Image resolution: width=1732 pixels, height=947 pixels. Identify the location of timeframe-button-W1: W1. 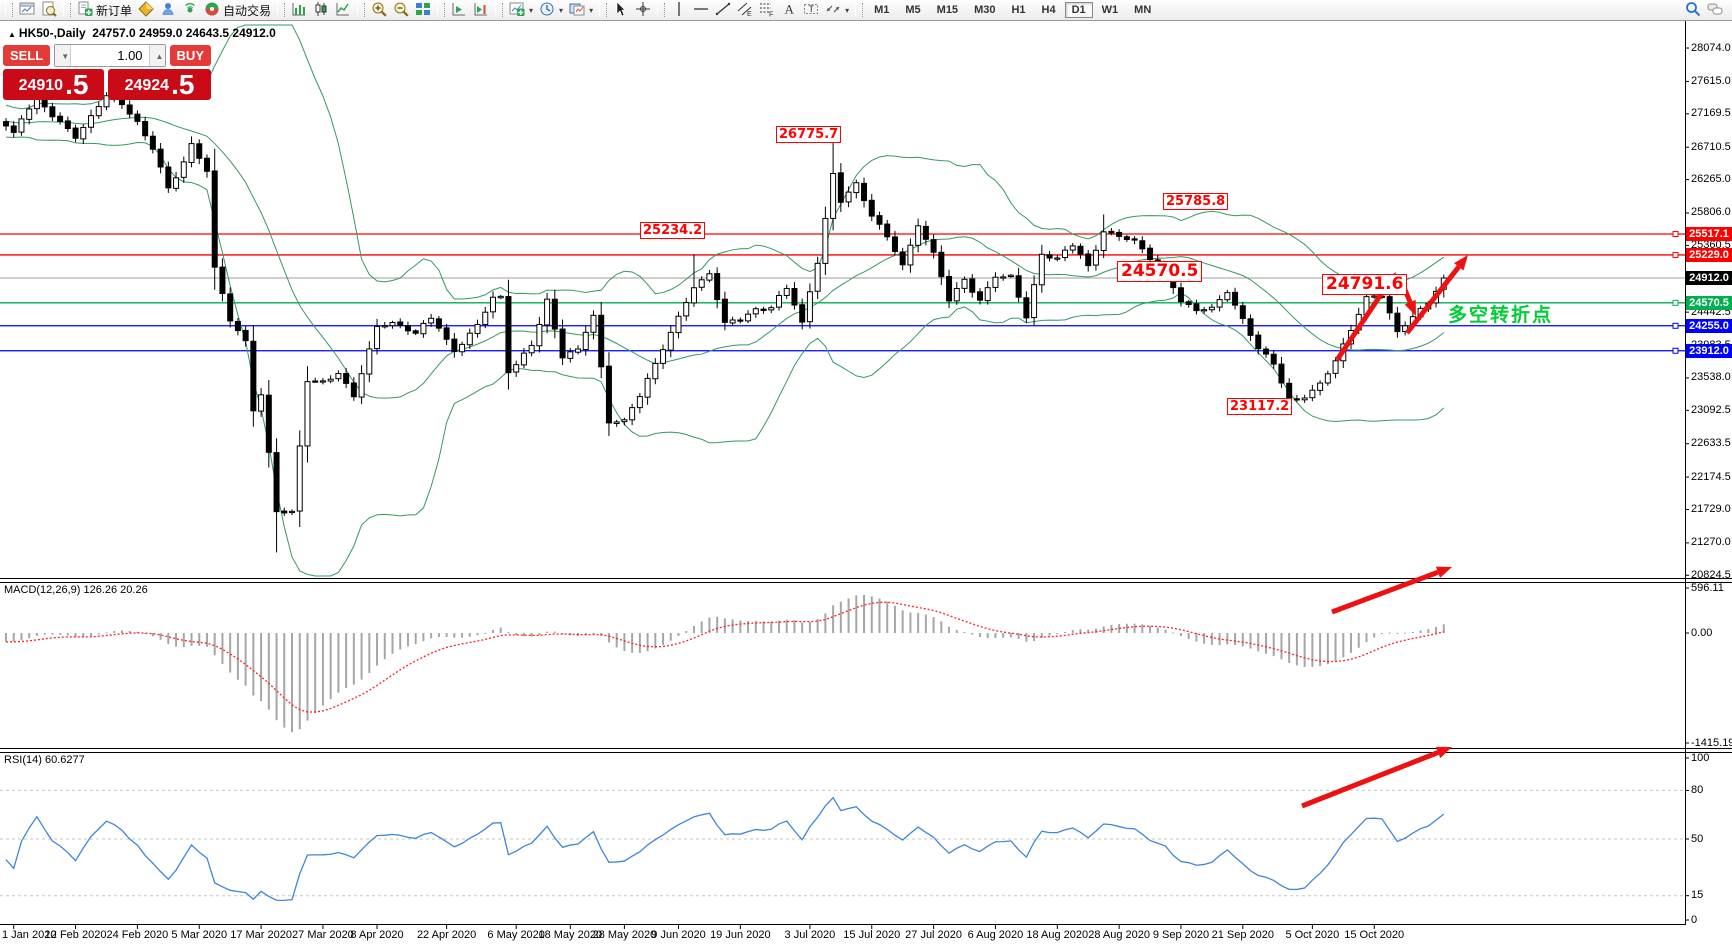
(1110, 10).